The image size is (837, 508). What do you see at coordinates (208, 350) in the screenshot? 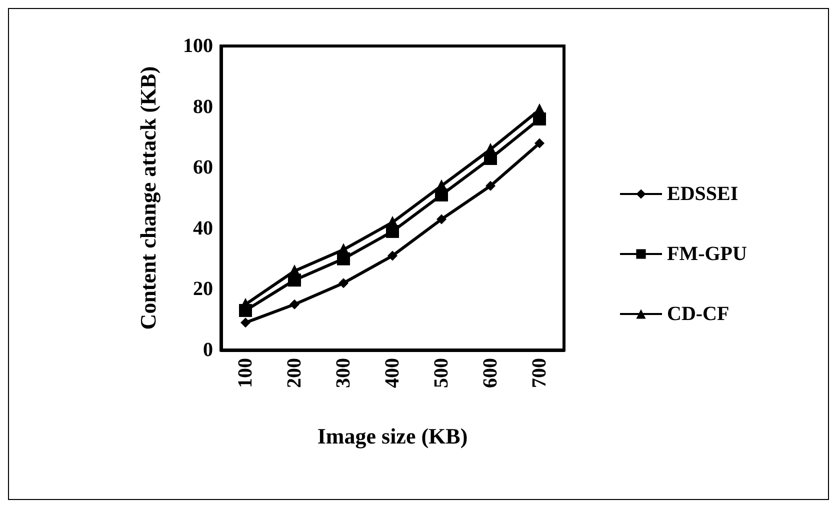
I see `y-tick-label: 0` at bounding box center [208, 350].